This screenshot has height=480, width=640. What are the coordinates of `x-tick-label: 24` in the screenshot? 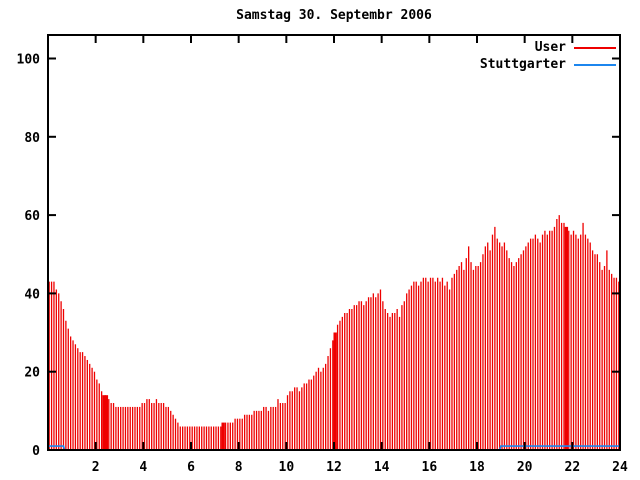 It's located at (620, 467).